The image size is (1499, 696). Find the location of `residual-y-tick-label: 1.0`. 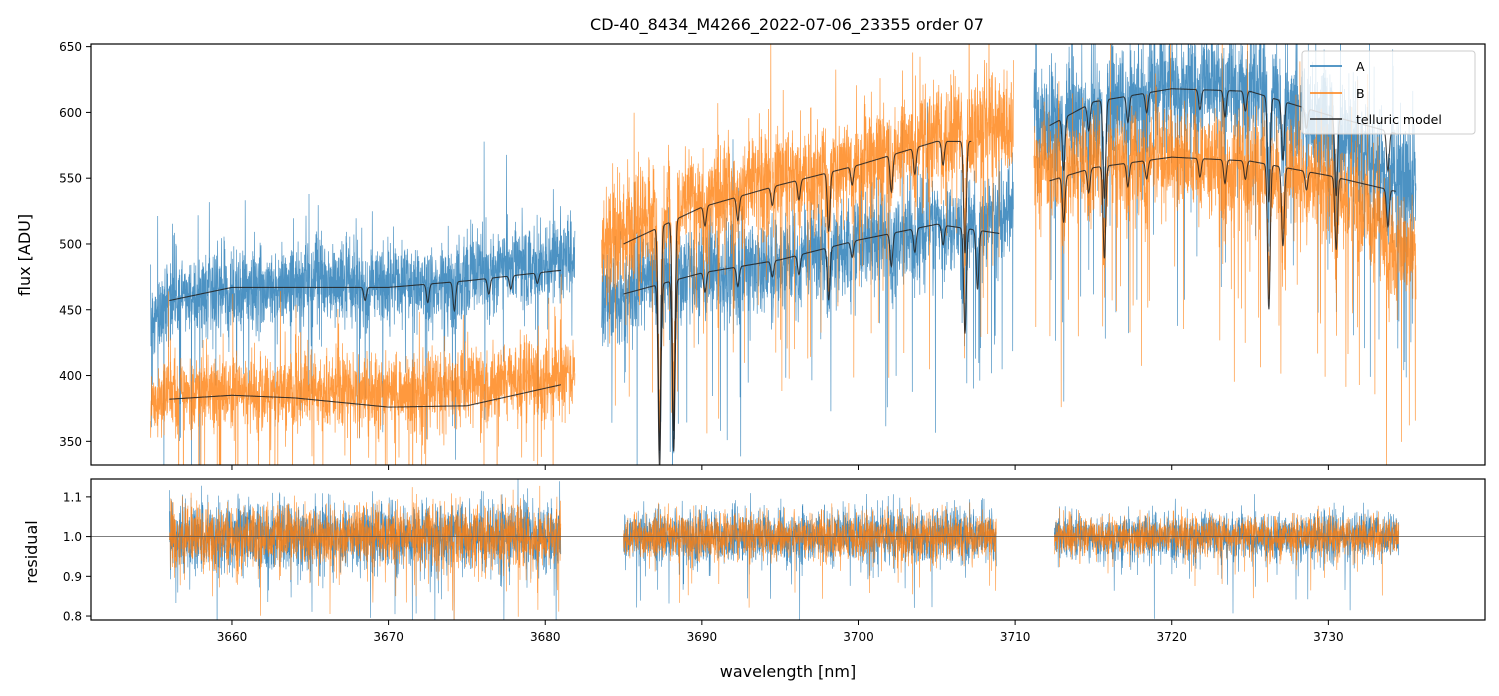

residual-y-tick-label: 1.0 is located at coordinates (72, 537).